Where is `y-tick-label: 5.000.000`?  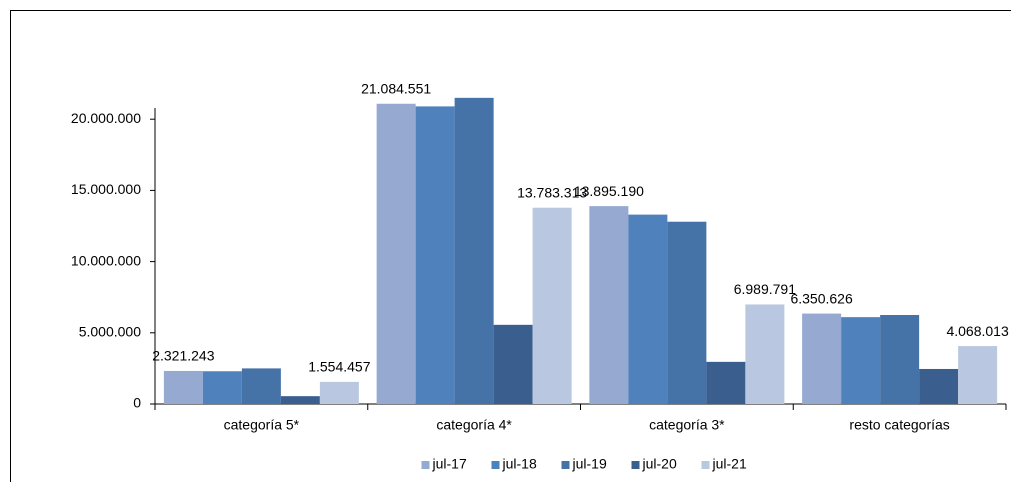
y-tick-label: 5.000.000 is located at coordinates (110, 332).